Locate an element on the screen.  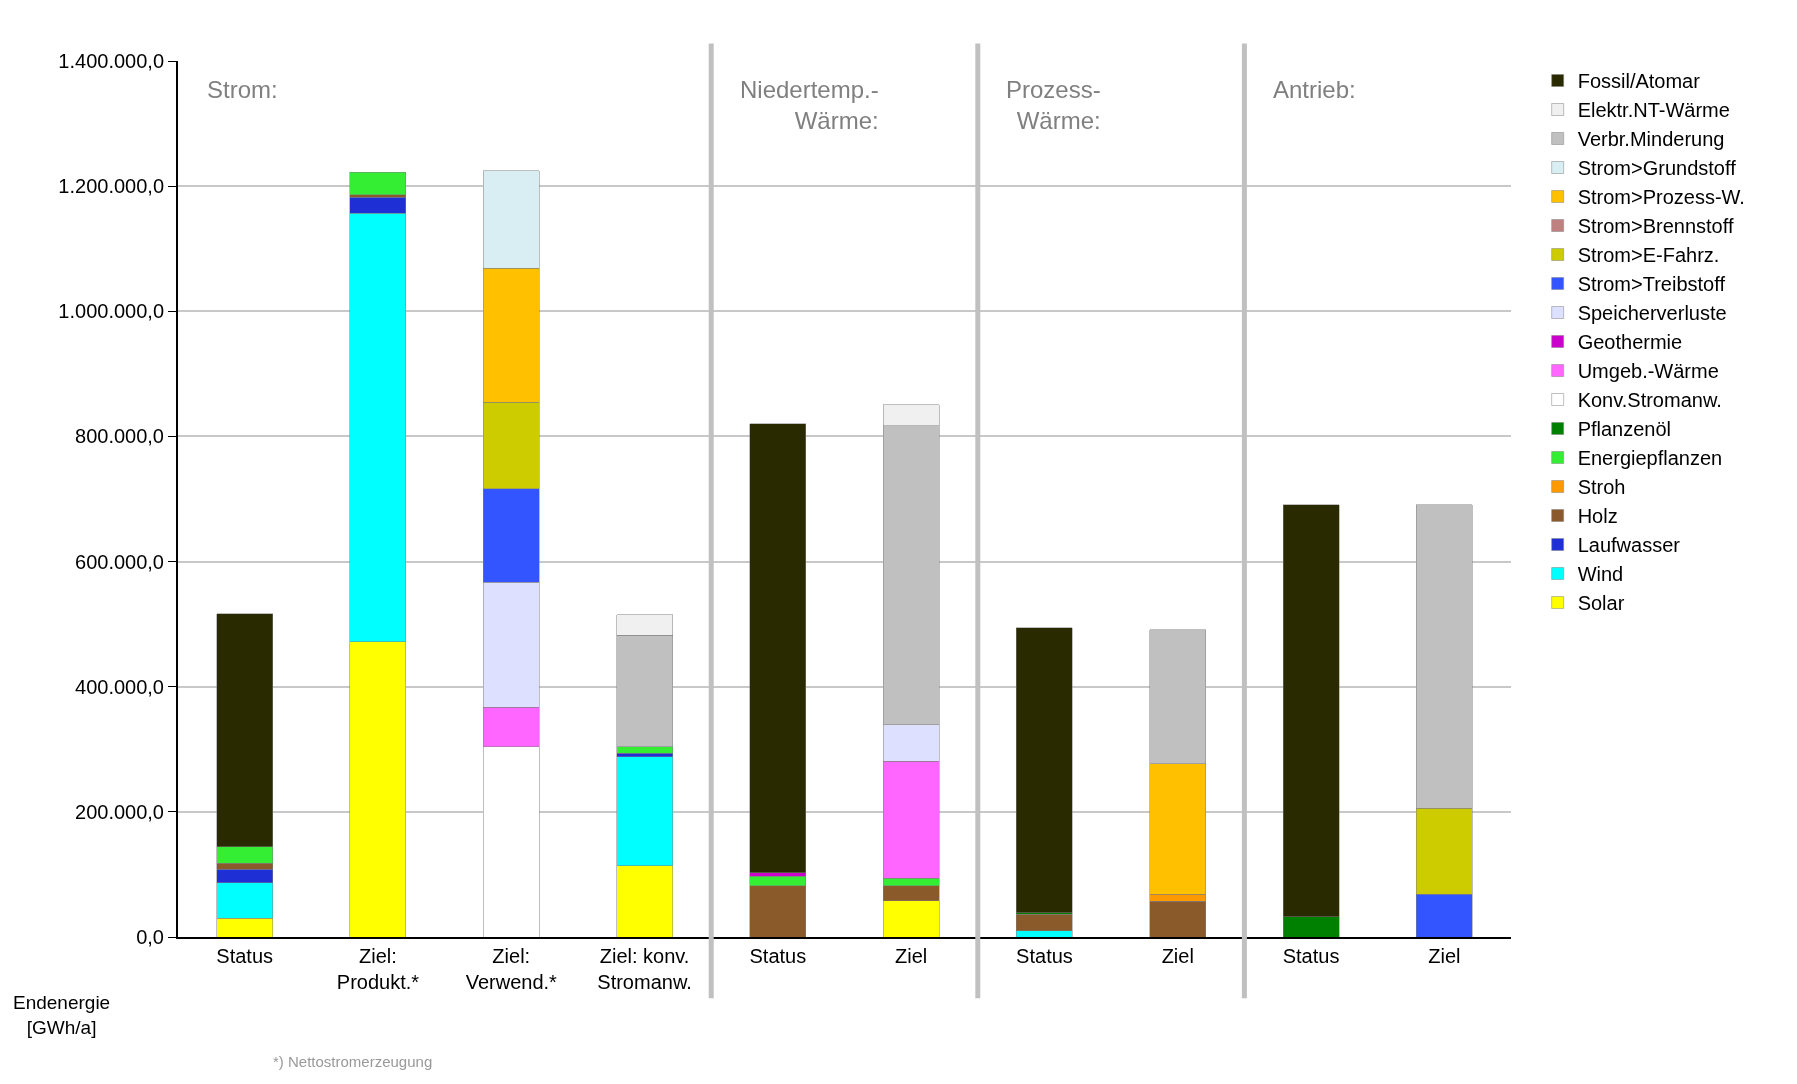
y-tick-label: 1.400.000,0 is located at coordinates (111, 61).